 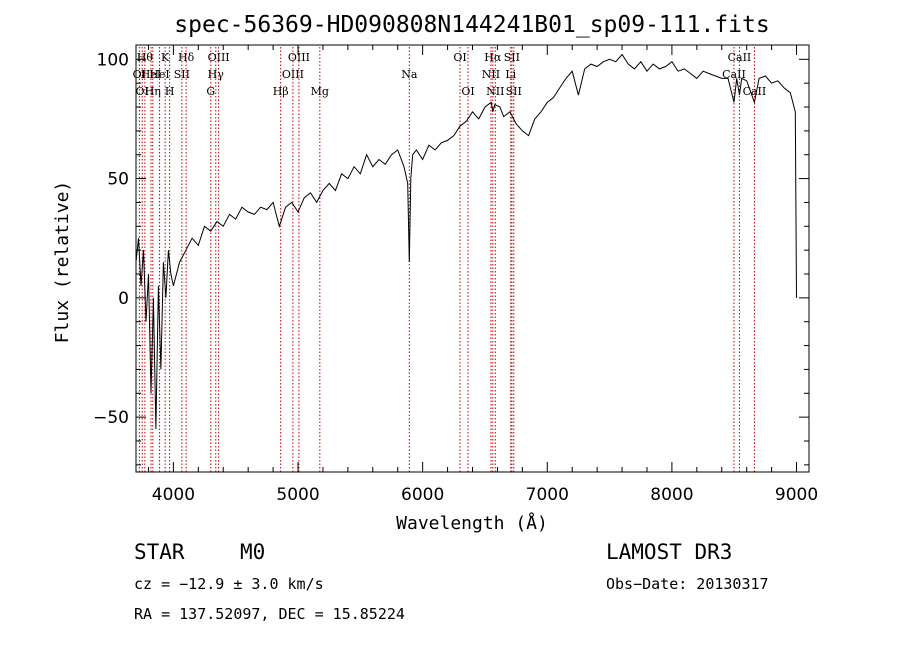 I want to click on x-tick-label-4000: 4000, so click(x=173, y=495).